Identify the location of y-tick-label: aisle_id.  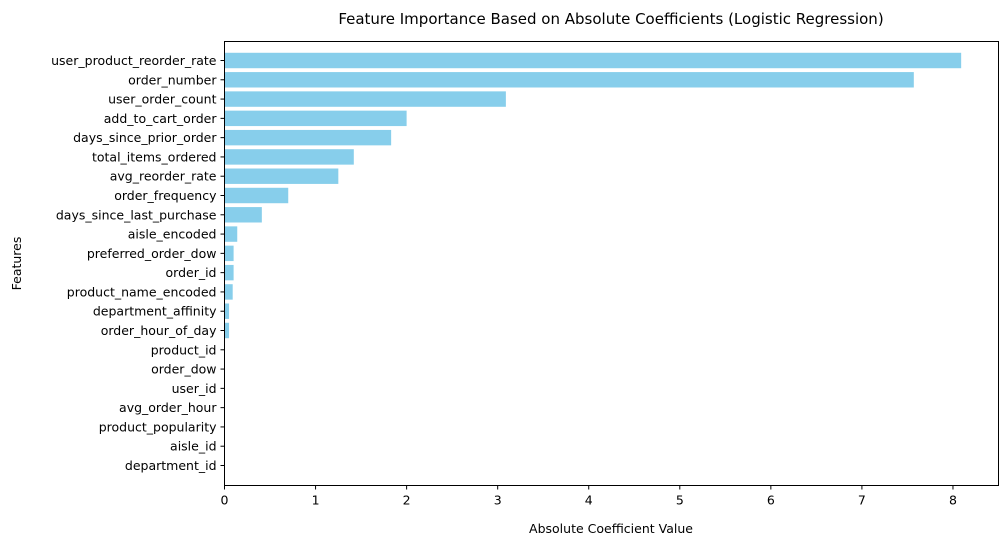
(193, 446).